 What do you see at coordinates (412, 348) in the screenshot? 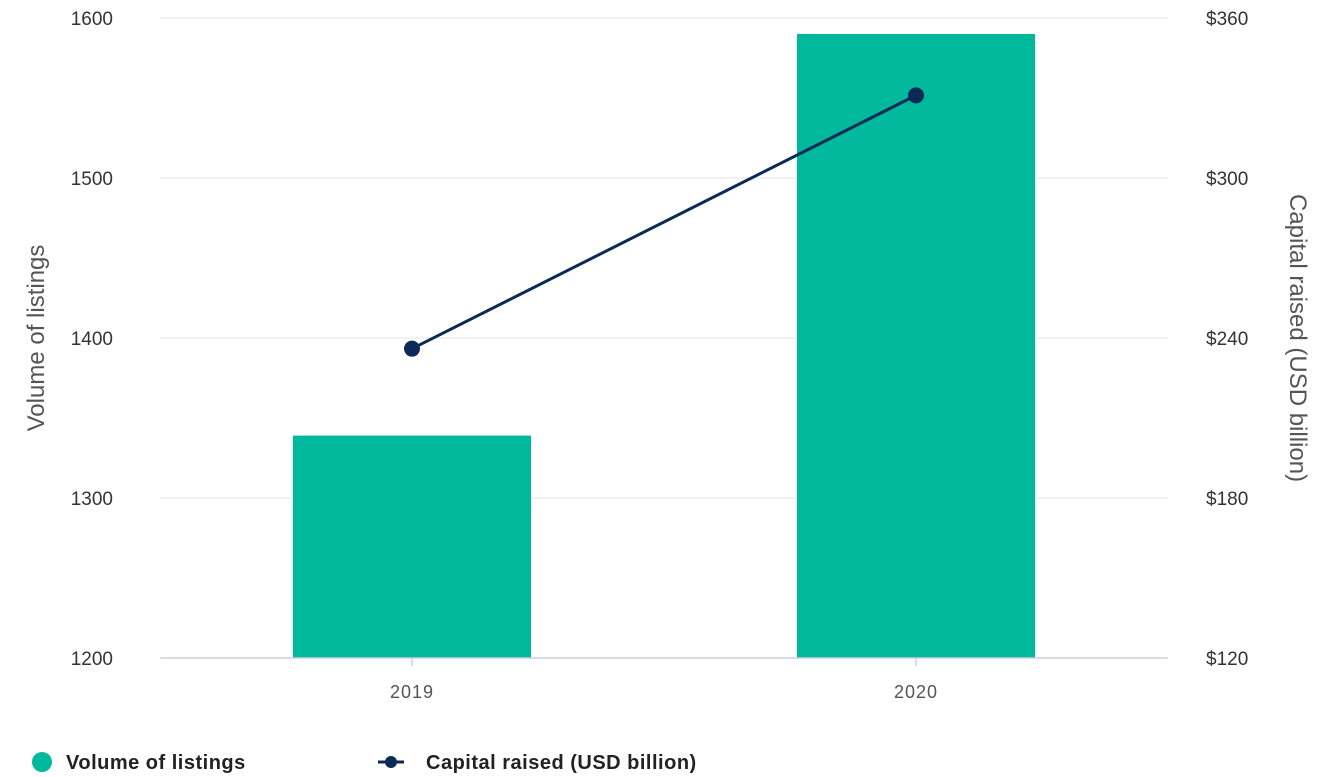
I see `line-point-2019` at bounding box center [412, 348].